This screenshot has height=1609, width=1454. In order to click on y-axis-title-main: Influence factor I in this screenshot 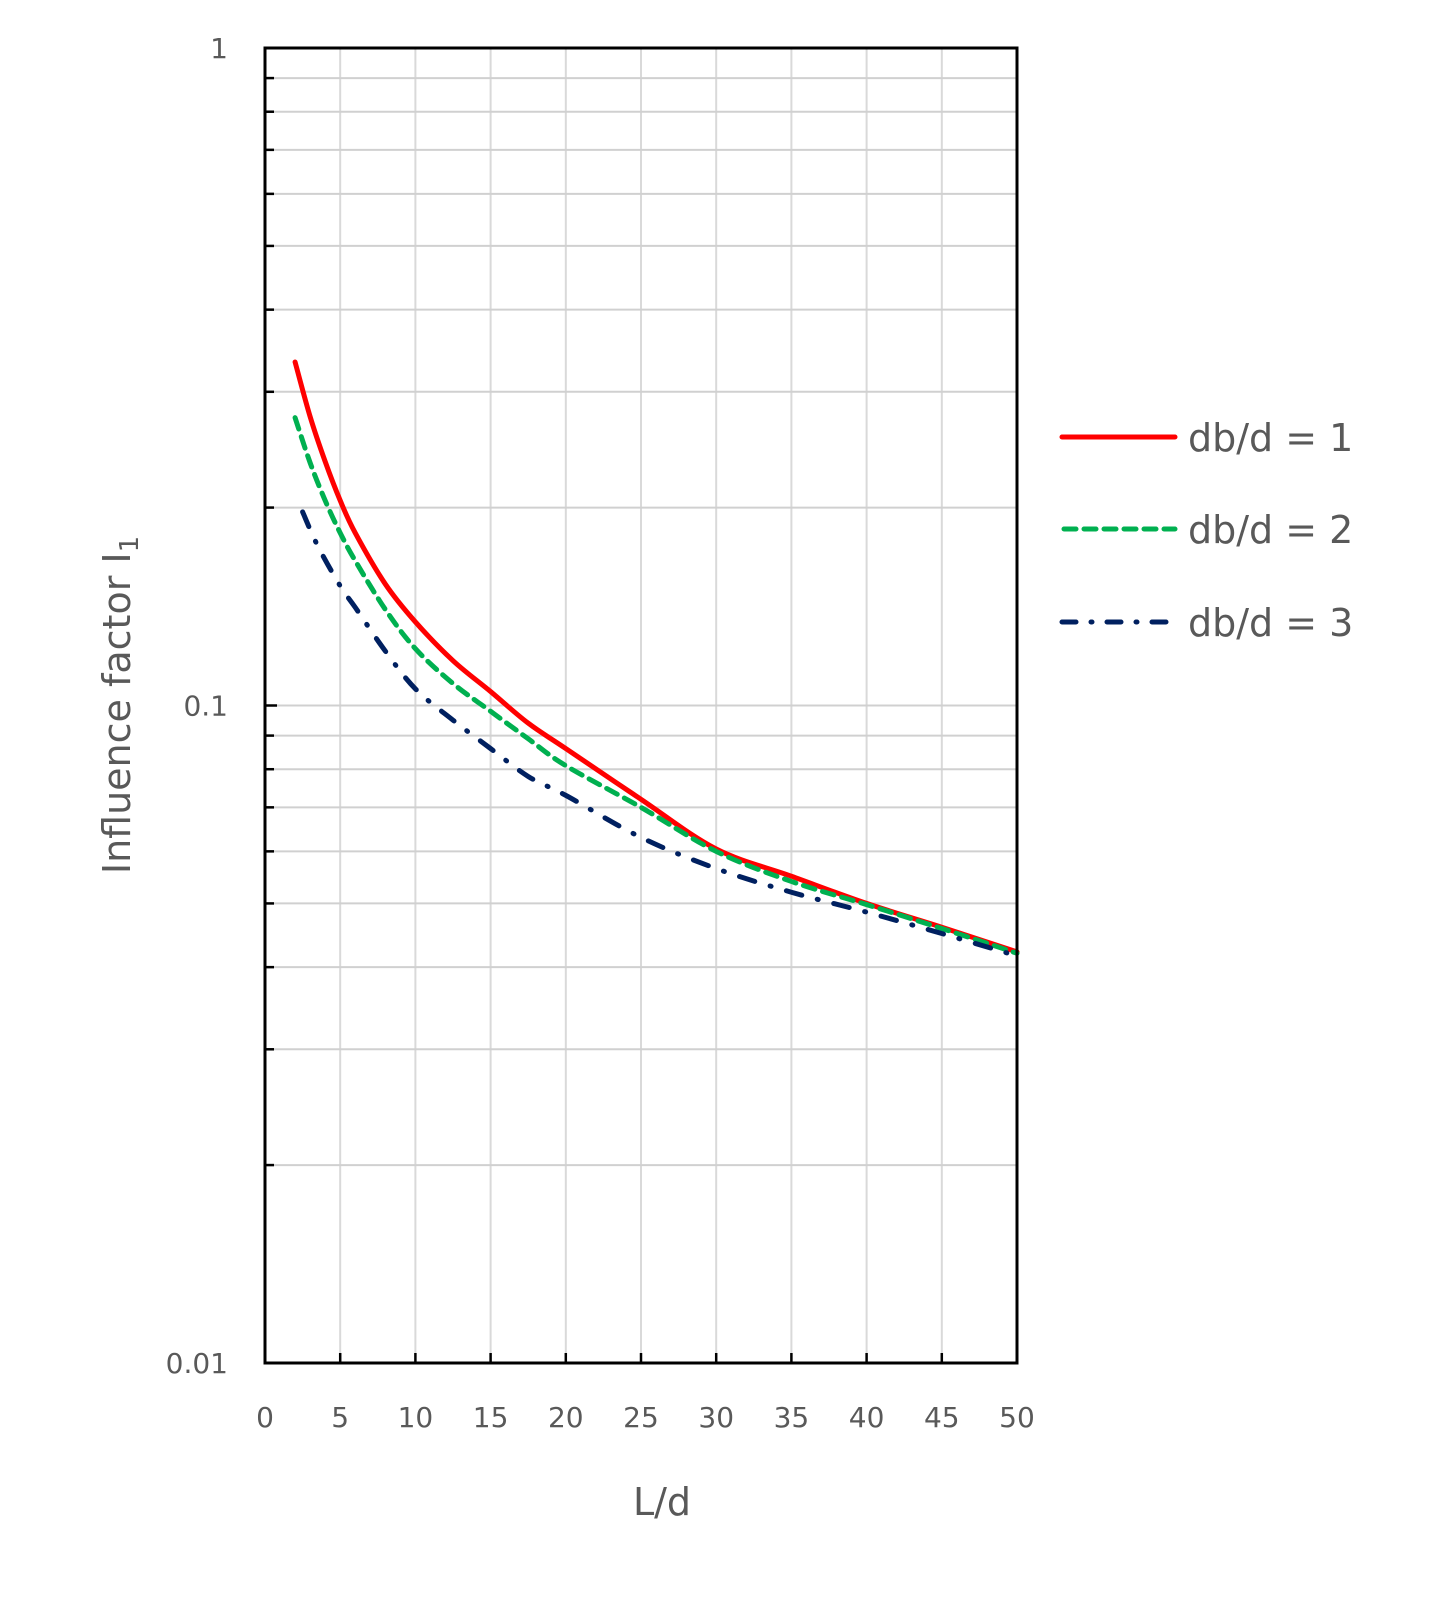, I will do `click(117, 713)`.